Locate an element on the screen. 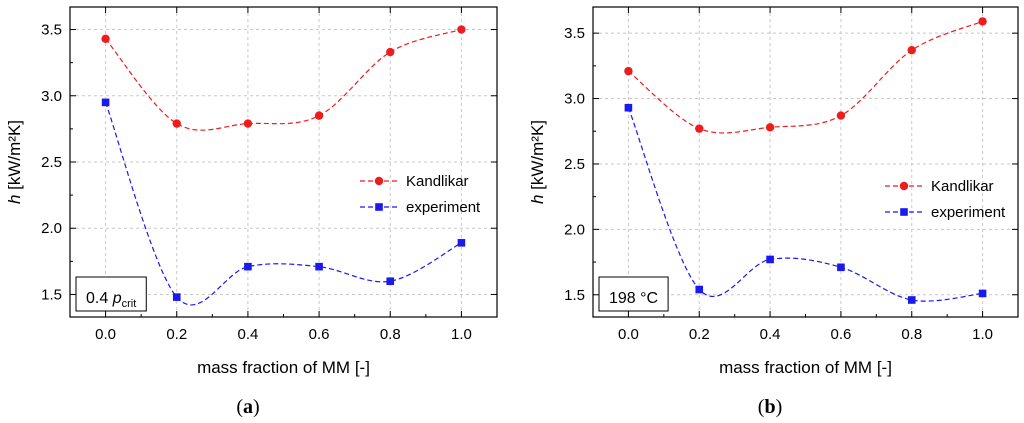 The image size is (1024, 423). caption-letter: a is located at coordinates (248, 407).